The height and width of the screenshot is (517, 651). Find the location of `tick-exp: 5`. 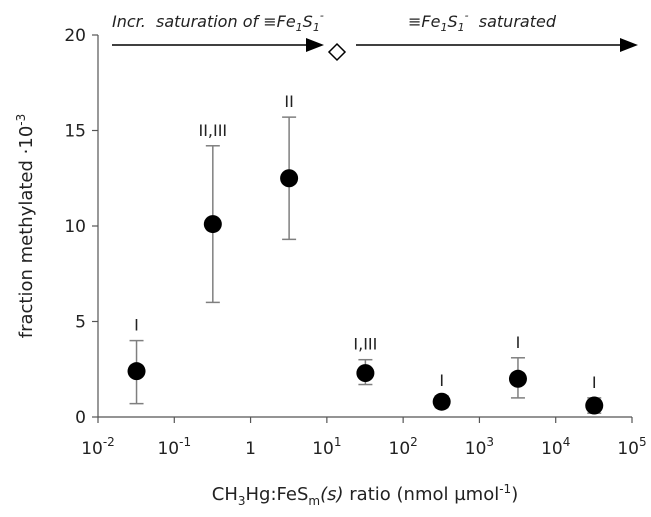

tick-exp: 5 is located at coordinates (643, 442).